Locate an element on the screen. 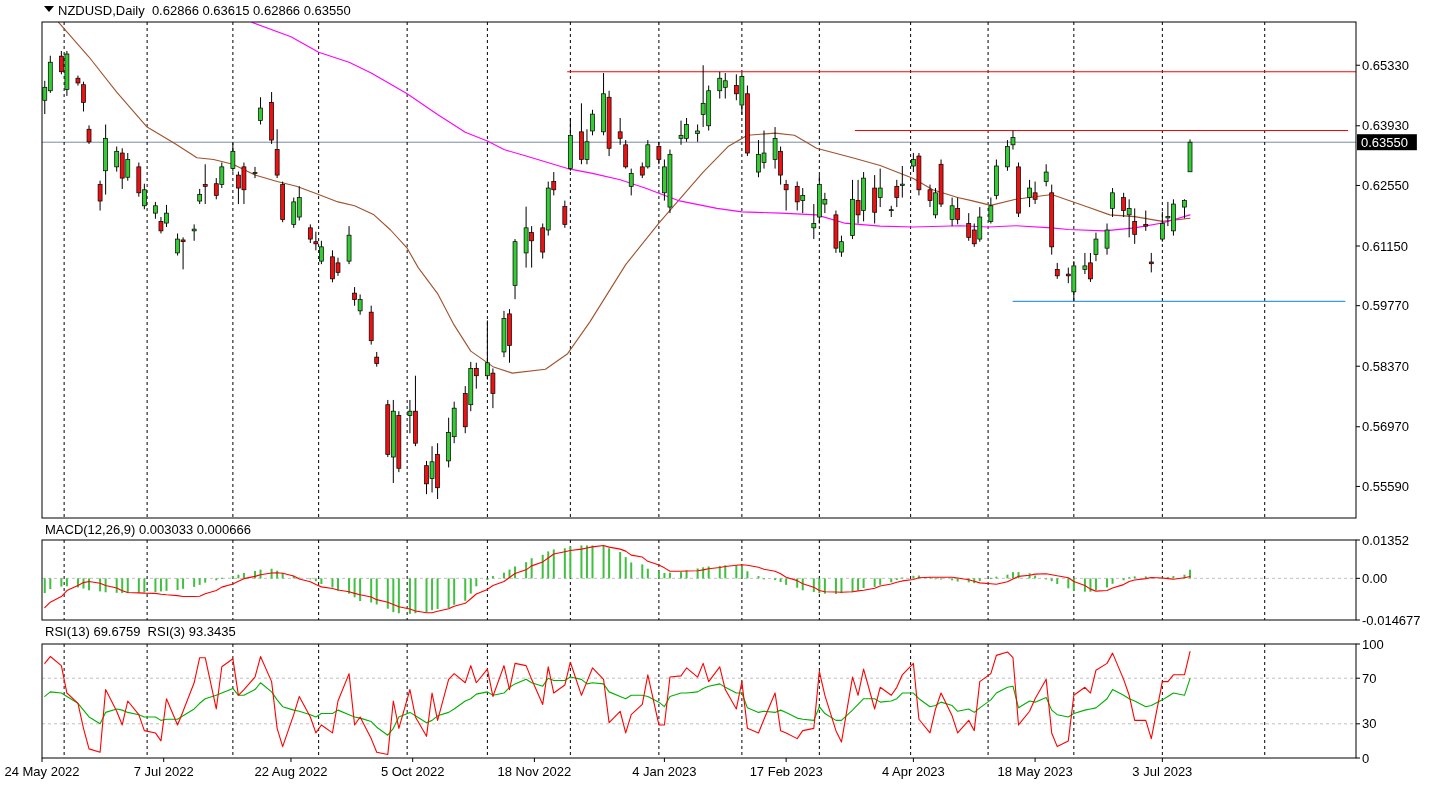  y-tick-label: 0 is located at coordinates (1366, 758).